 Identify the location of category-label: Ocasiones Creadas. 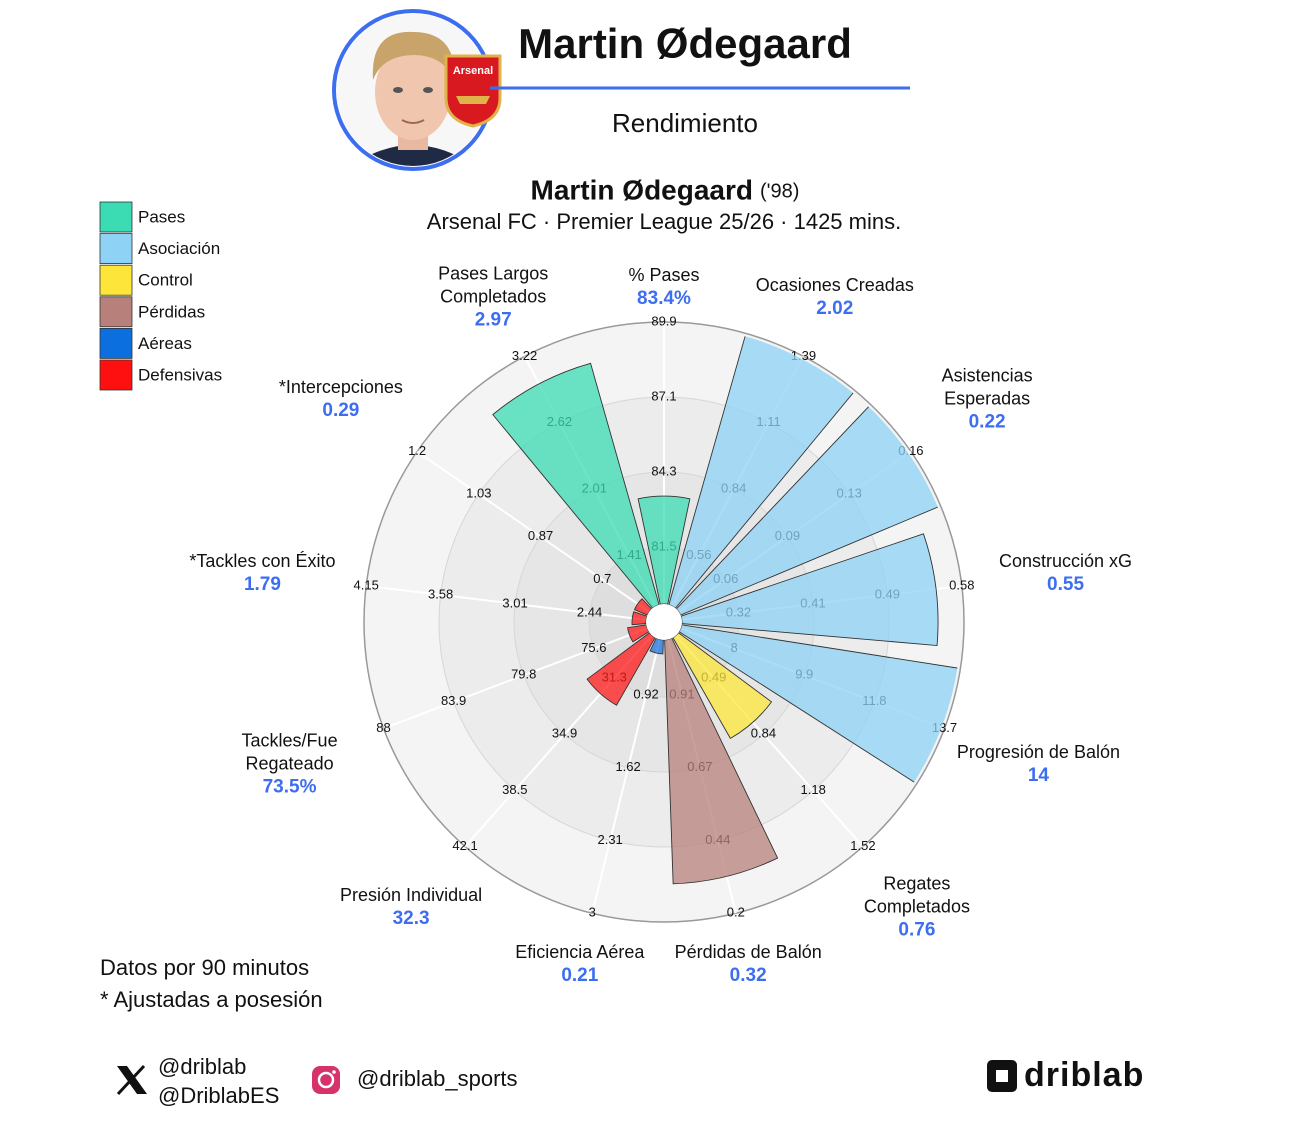
(834, 284).